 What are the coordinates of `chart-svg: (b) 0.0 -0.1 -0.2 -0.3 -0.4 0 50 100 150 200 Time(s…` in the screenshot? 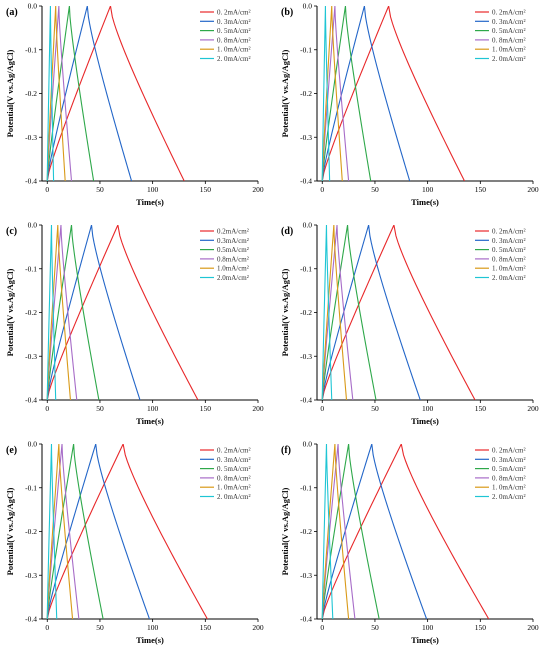 It's located at (409, 104).